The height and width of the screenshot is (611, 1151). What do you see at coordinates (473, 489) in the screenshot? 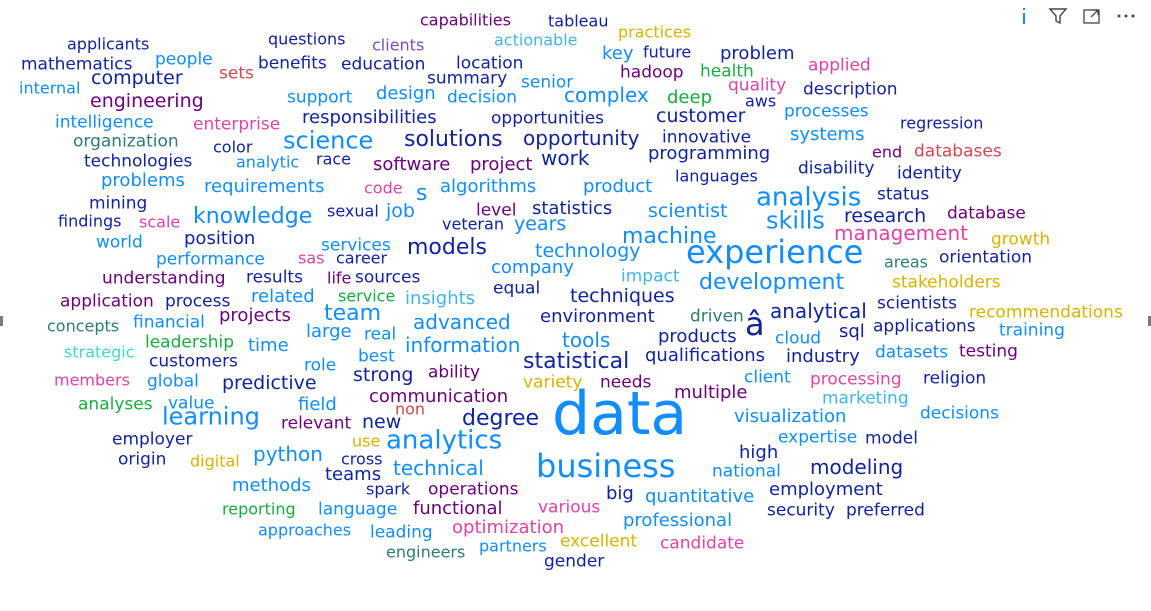
I see `word-operations: operations` at bounding box center [473, 489].